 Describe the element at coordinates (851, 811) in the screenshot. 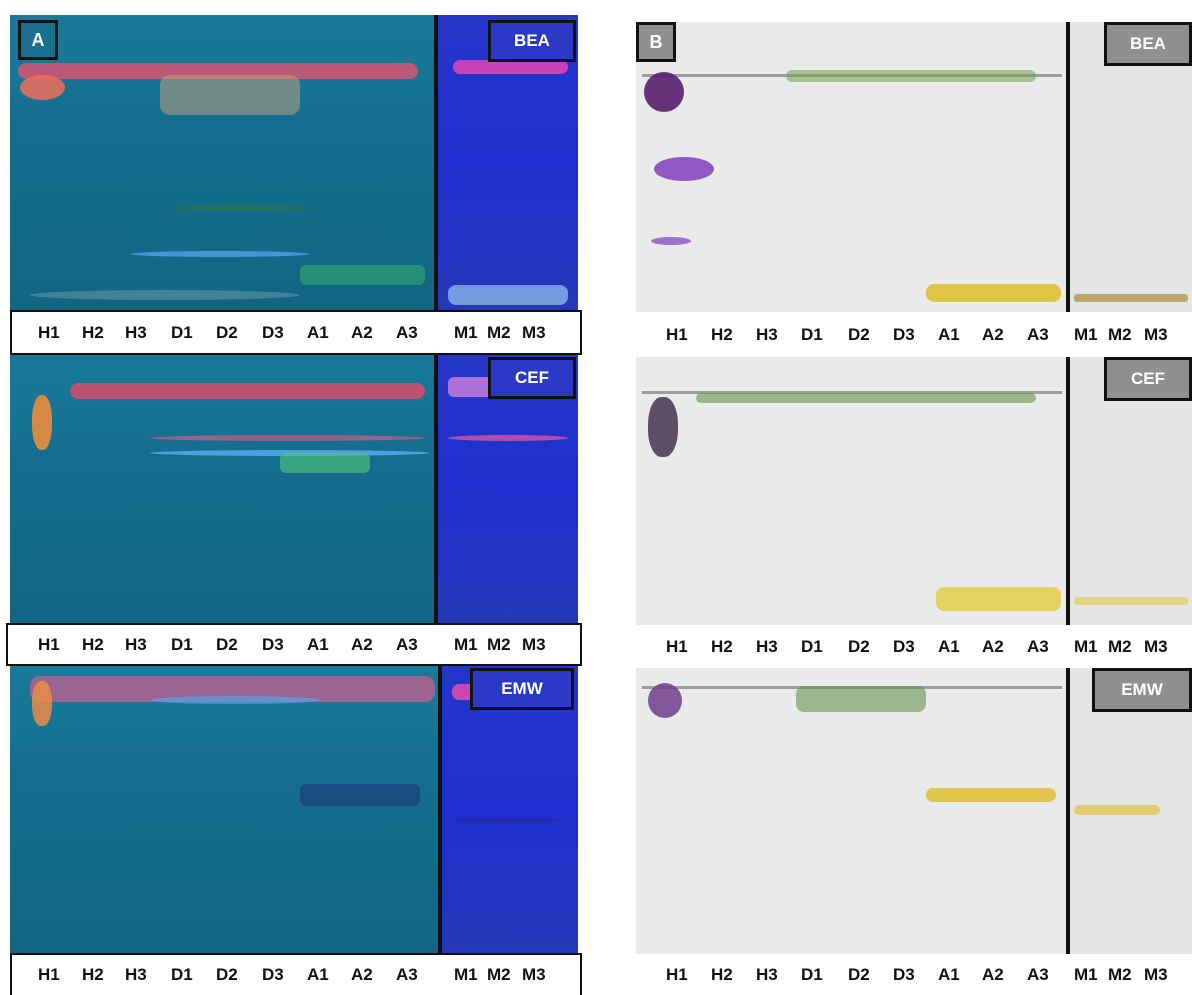

I see `vis-plate-emw` at that location.